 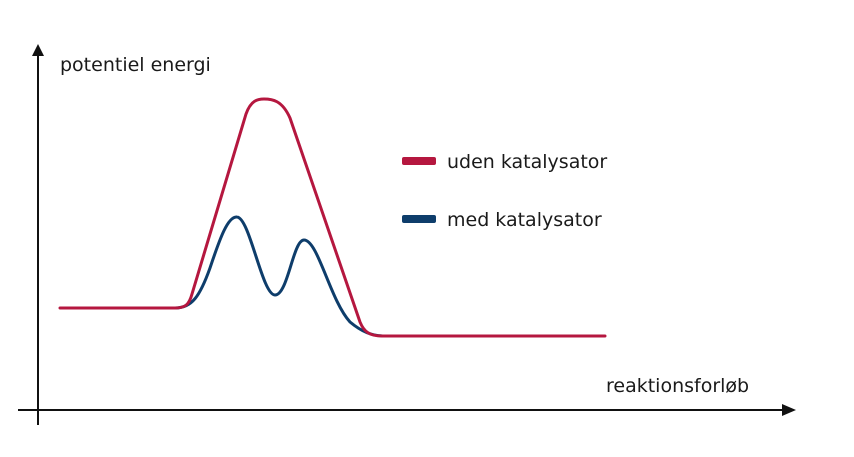 What do you see at coordinates (419, 161) in the screenshot?
I see `legend-swatch-uden` at bounding box center [419, 161].